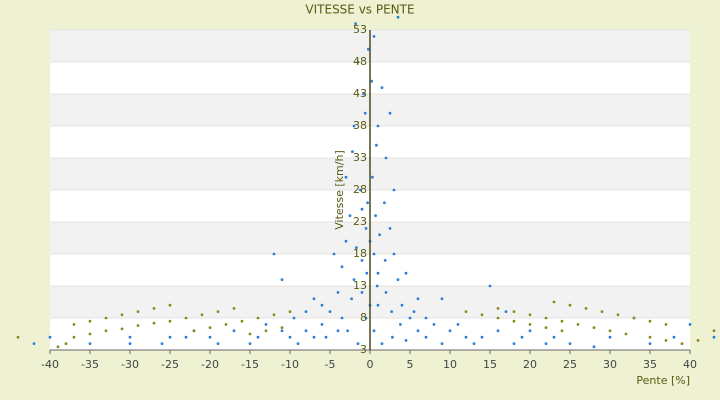 Image resolution: width=720 pixels, height=400 pixels. What do you see at coordinates (360, 61) in the screenshot?
I see `y-tick-label: 48` at bounding box center [360, 61].